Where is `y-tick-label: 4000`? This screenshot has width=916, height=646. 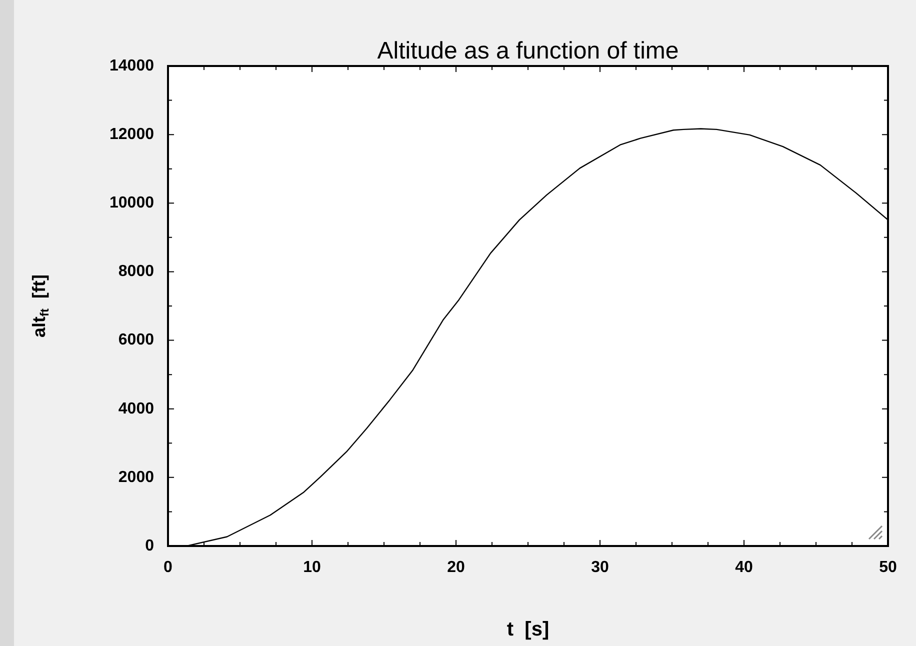 y-tick-label: 4000 is located at coordinates (136, 409).